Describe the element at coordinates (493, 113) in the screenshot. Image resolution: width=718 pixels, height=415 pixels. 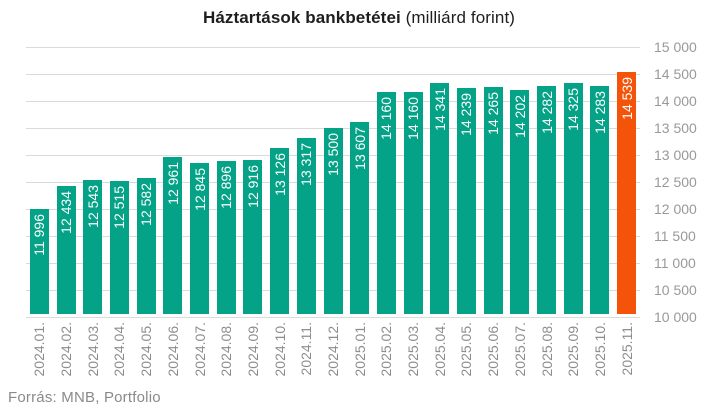
I see `bar-value-label: 14 265` at that location.